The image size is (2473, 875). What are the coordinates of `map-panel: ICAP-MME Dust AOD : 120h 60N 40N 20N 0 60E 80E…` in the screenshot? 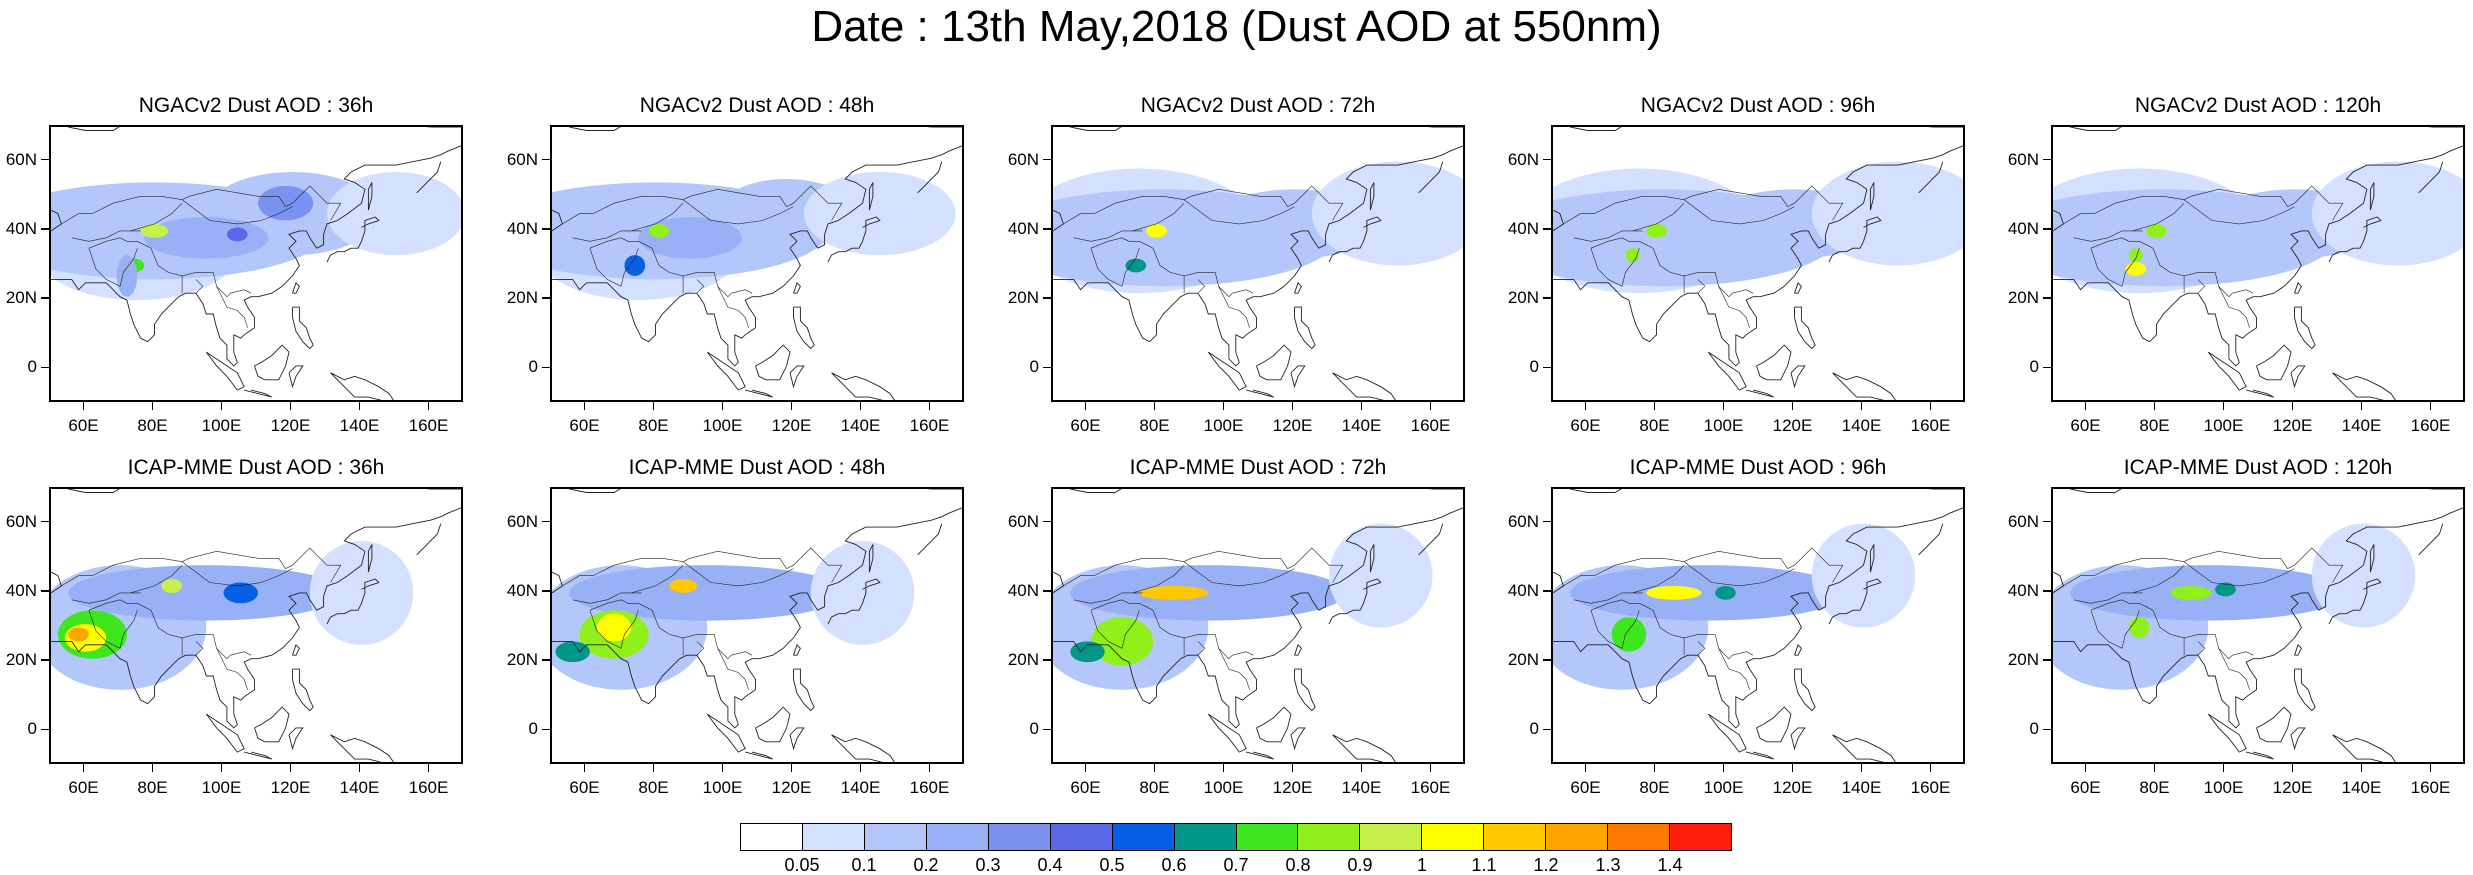 It's located at (2236, 626).